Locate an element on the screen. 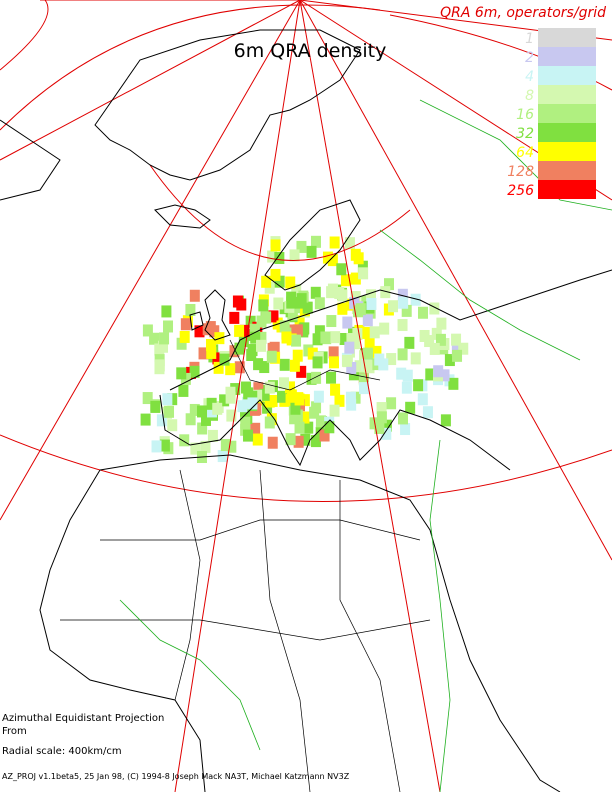  legend-label: 128 is located at coordinates (520, 172).